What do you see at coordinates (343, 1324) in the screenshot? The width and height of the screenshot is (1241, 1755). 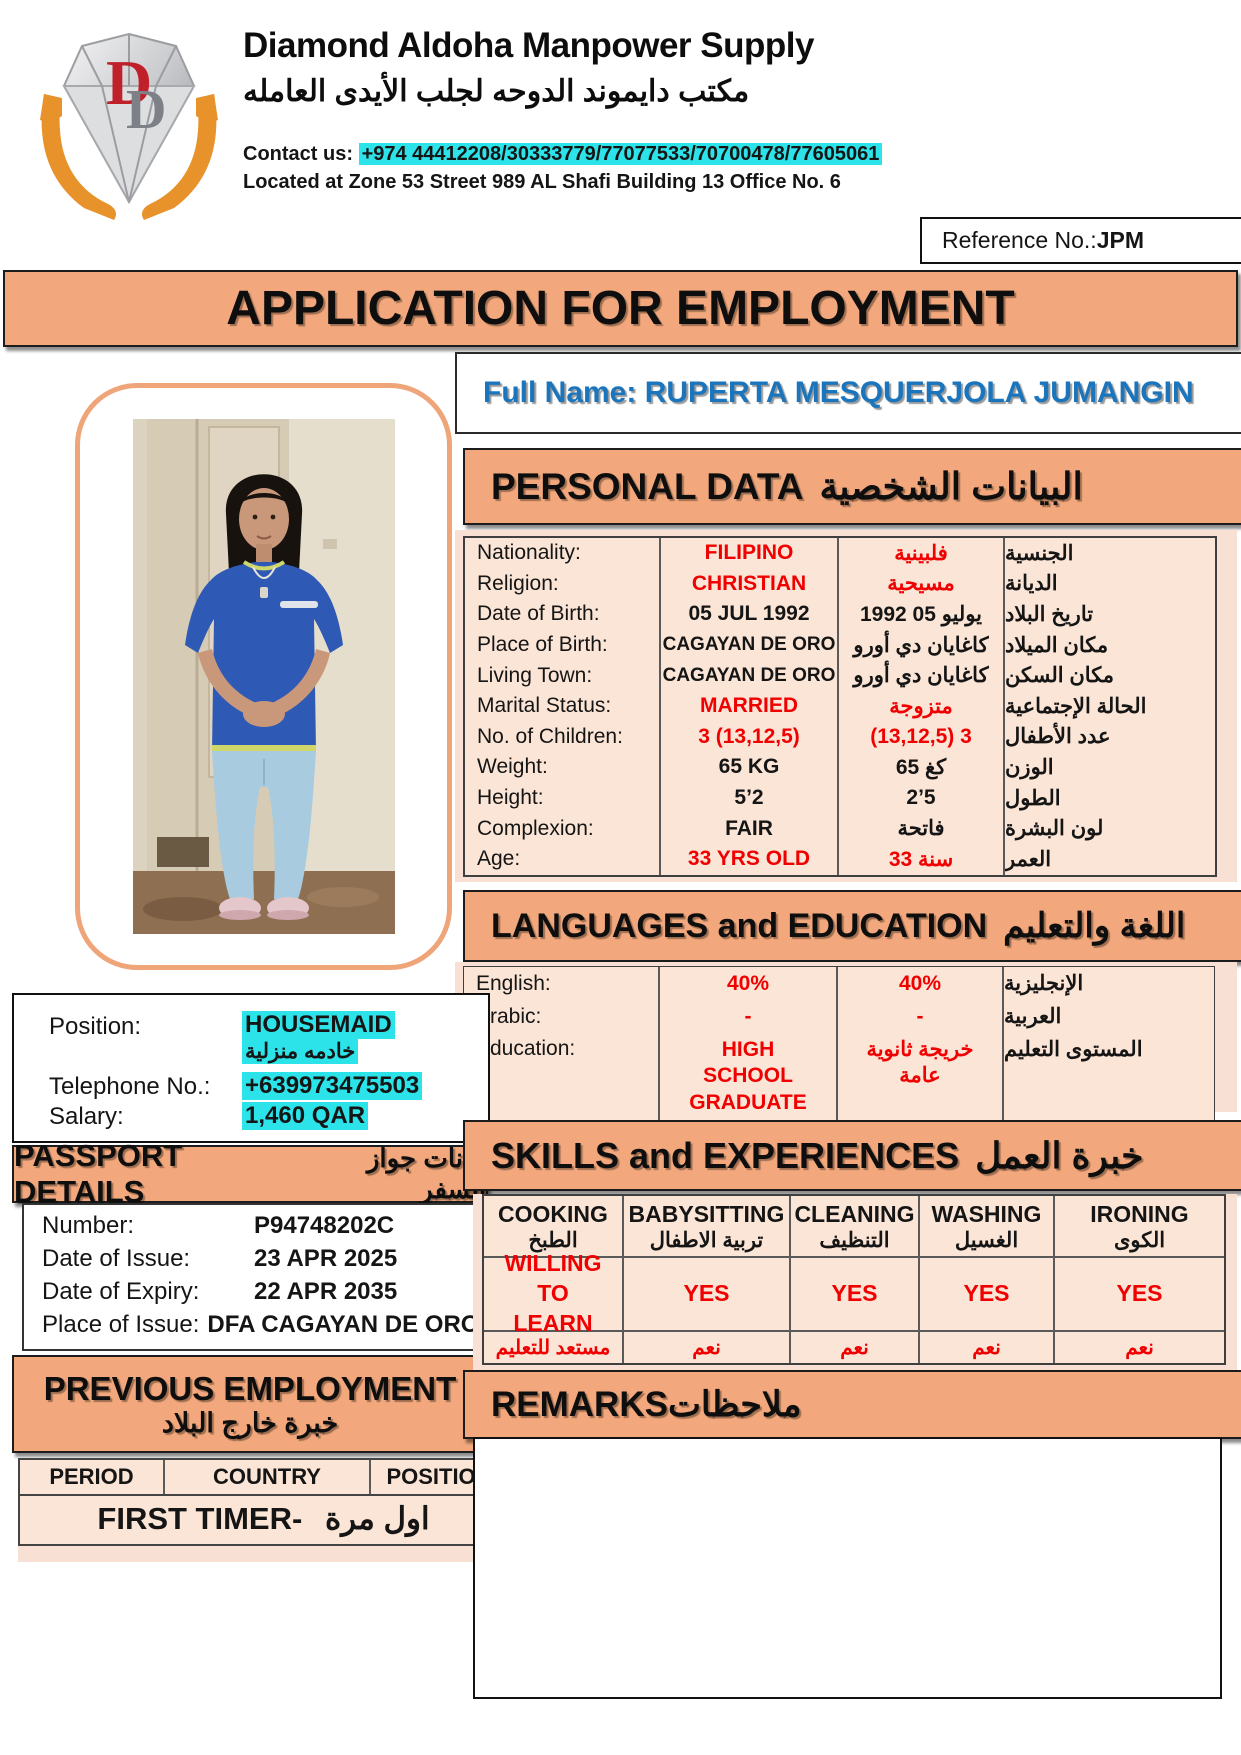 I see `passport-value: DFA CAGAYAN DE ORO` at bounding box center [343, 1324].